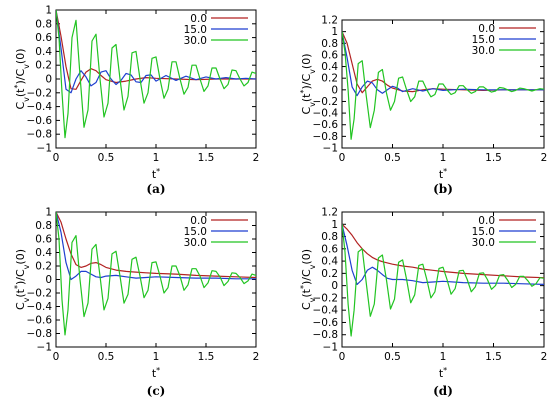 Image resolution: width=550 pixels, height=406 pixels. I want to click on panel-caption: (b), so click(443, 189).